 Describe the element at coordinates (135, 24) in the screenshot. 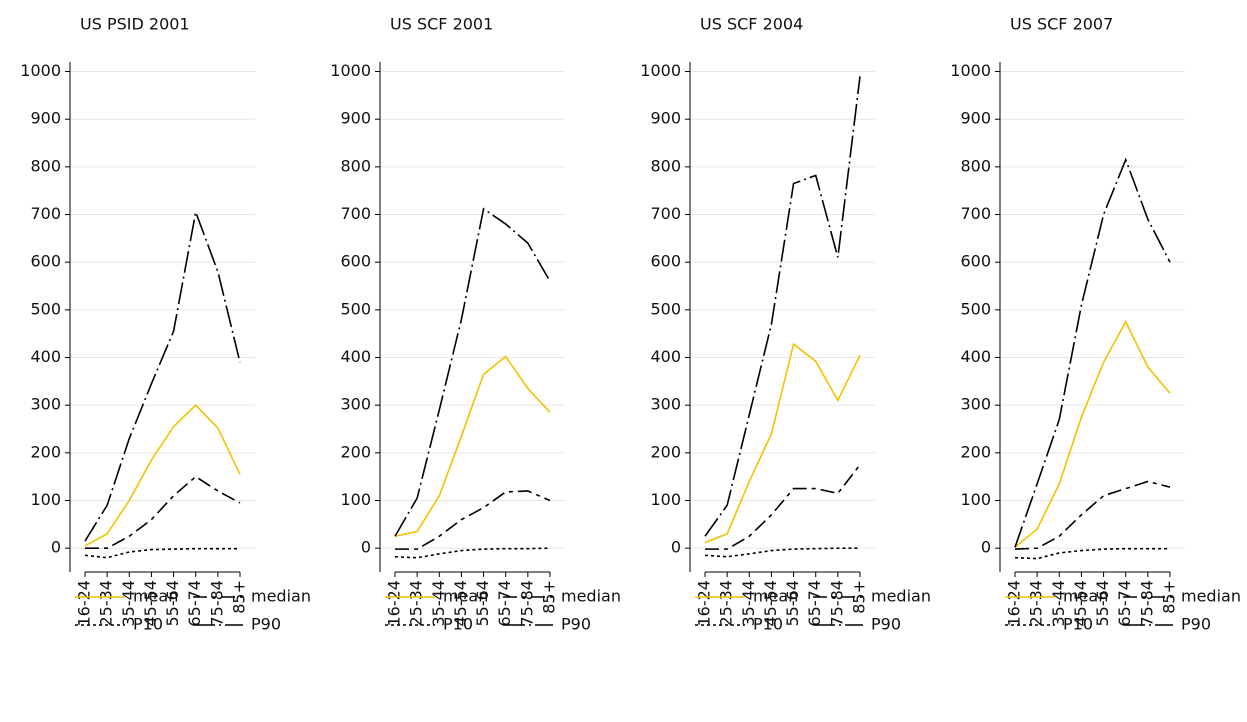

I see `panel-title: US PSID 2001` at that location.